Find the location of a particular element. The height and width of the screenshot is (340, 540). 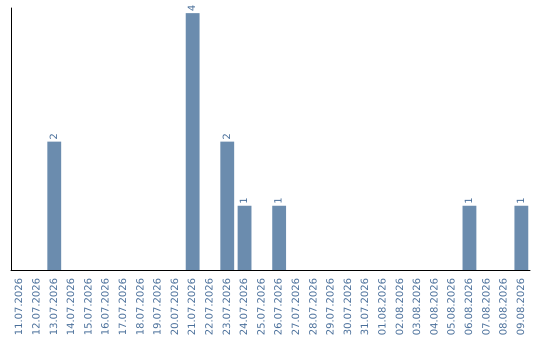

x-tick-label: 15.07.2026 is located at coordinates (88, 307).